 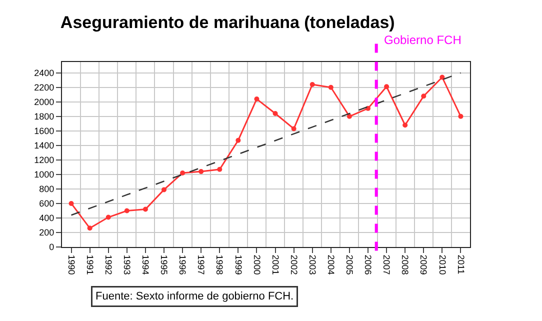 I want to click on x-tick-label: 2006, so click(x=368, y=264).